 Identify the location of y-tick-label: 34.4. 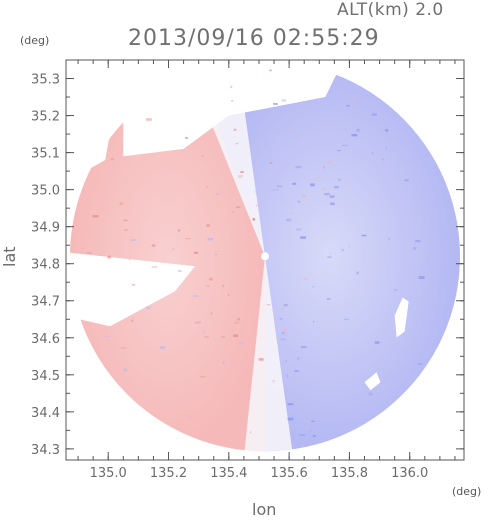
(45, 413).